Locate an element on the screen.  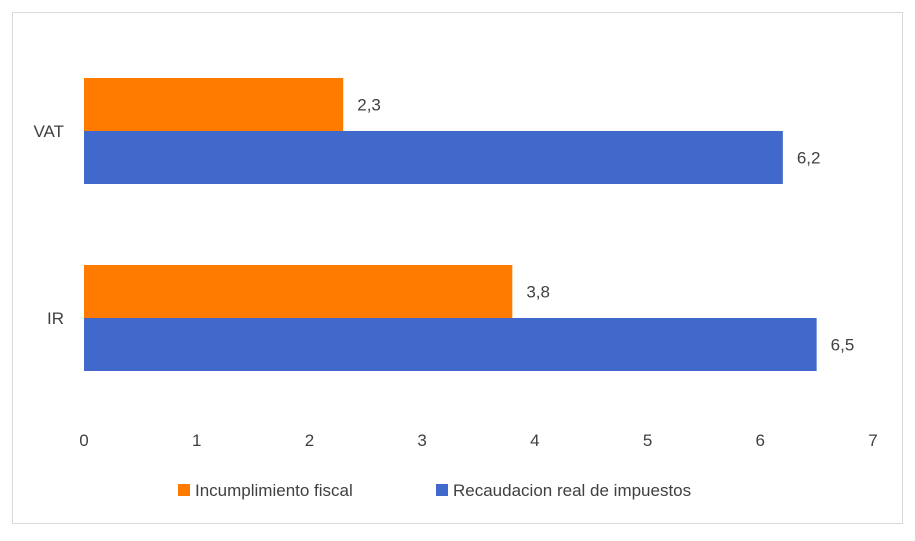
data-label: 3,8 is located at coordinates (538, 292).